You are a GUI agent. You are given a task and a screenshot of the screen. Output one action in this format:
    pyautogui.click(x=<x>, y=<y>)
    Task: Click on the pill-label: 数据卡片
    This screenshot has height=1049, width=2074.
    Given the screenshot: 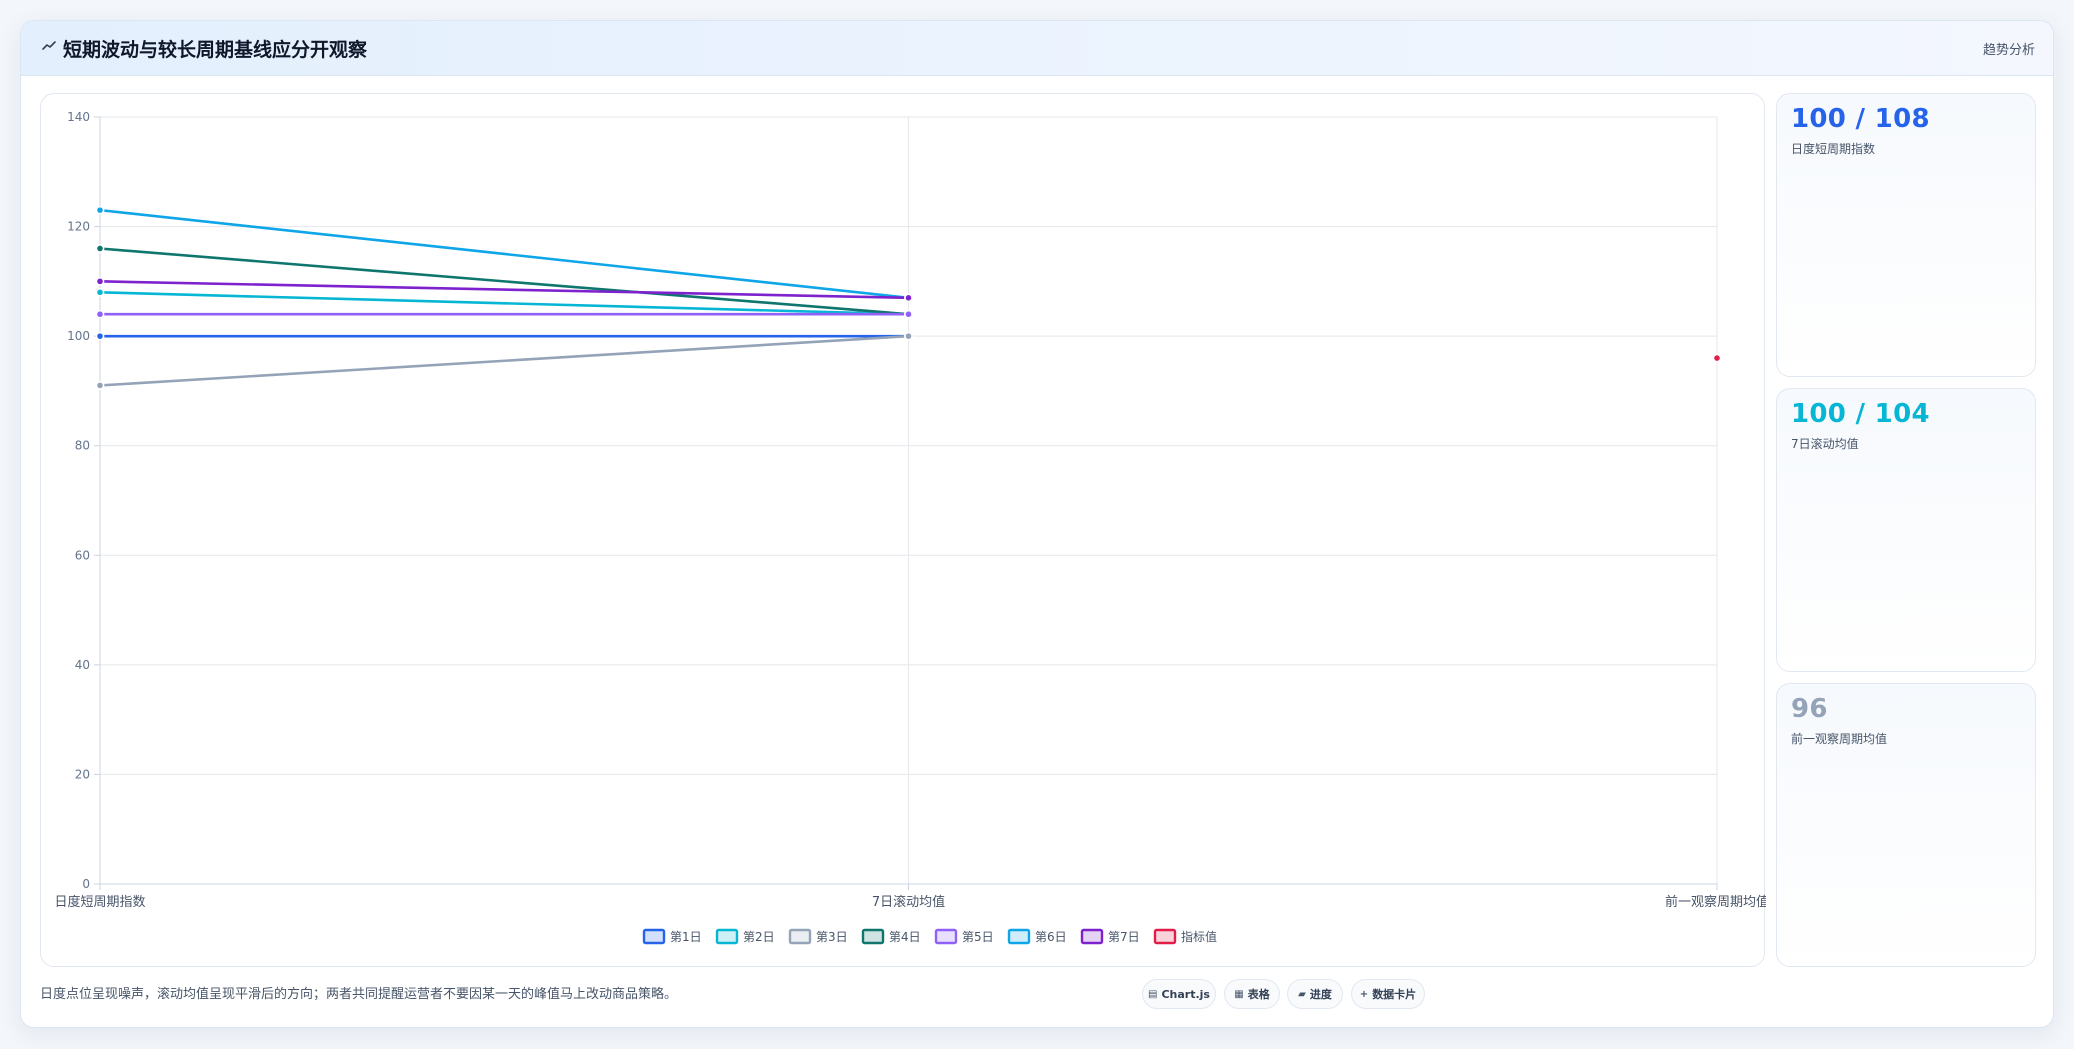 What is the action you would take?
    pyautogui.click(x=1394, y=994)
    